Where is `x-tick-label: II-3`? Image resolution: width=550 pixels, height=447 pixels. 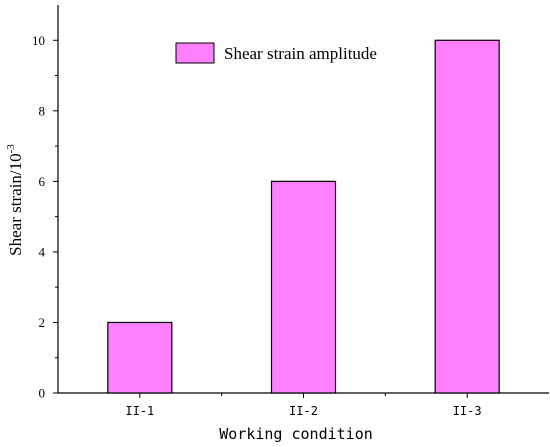 x-tick-label: II-3 is located at coordinates (467, 411).